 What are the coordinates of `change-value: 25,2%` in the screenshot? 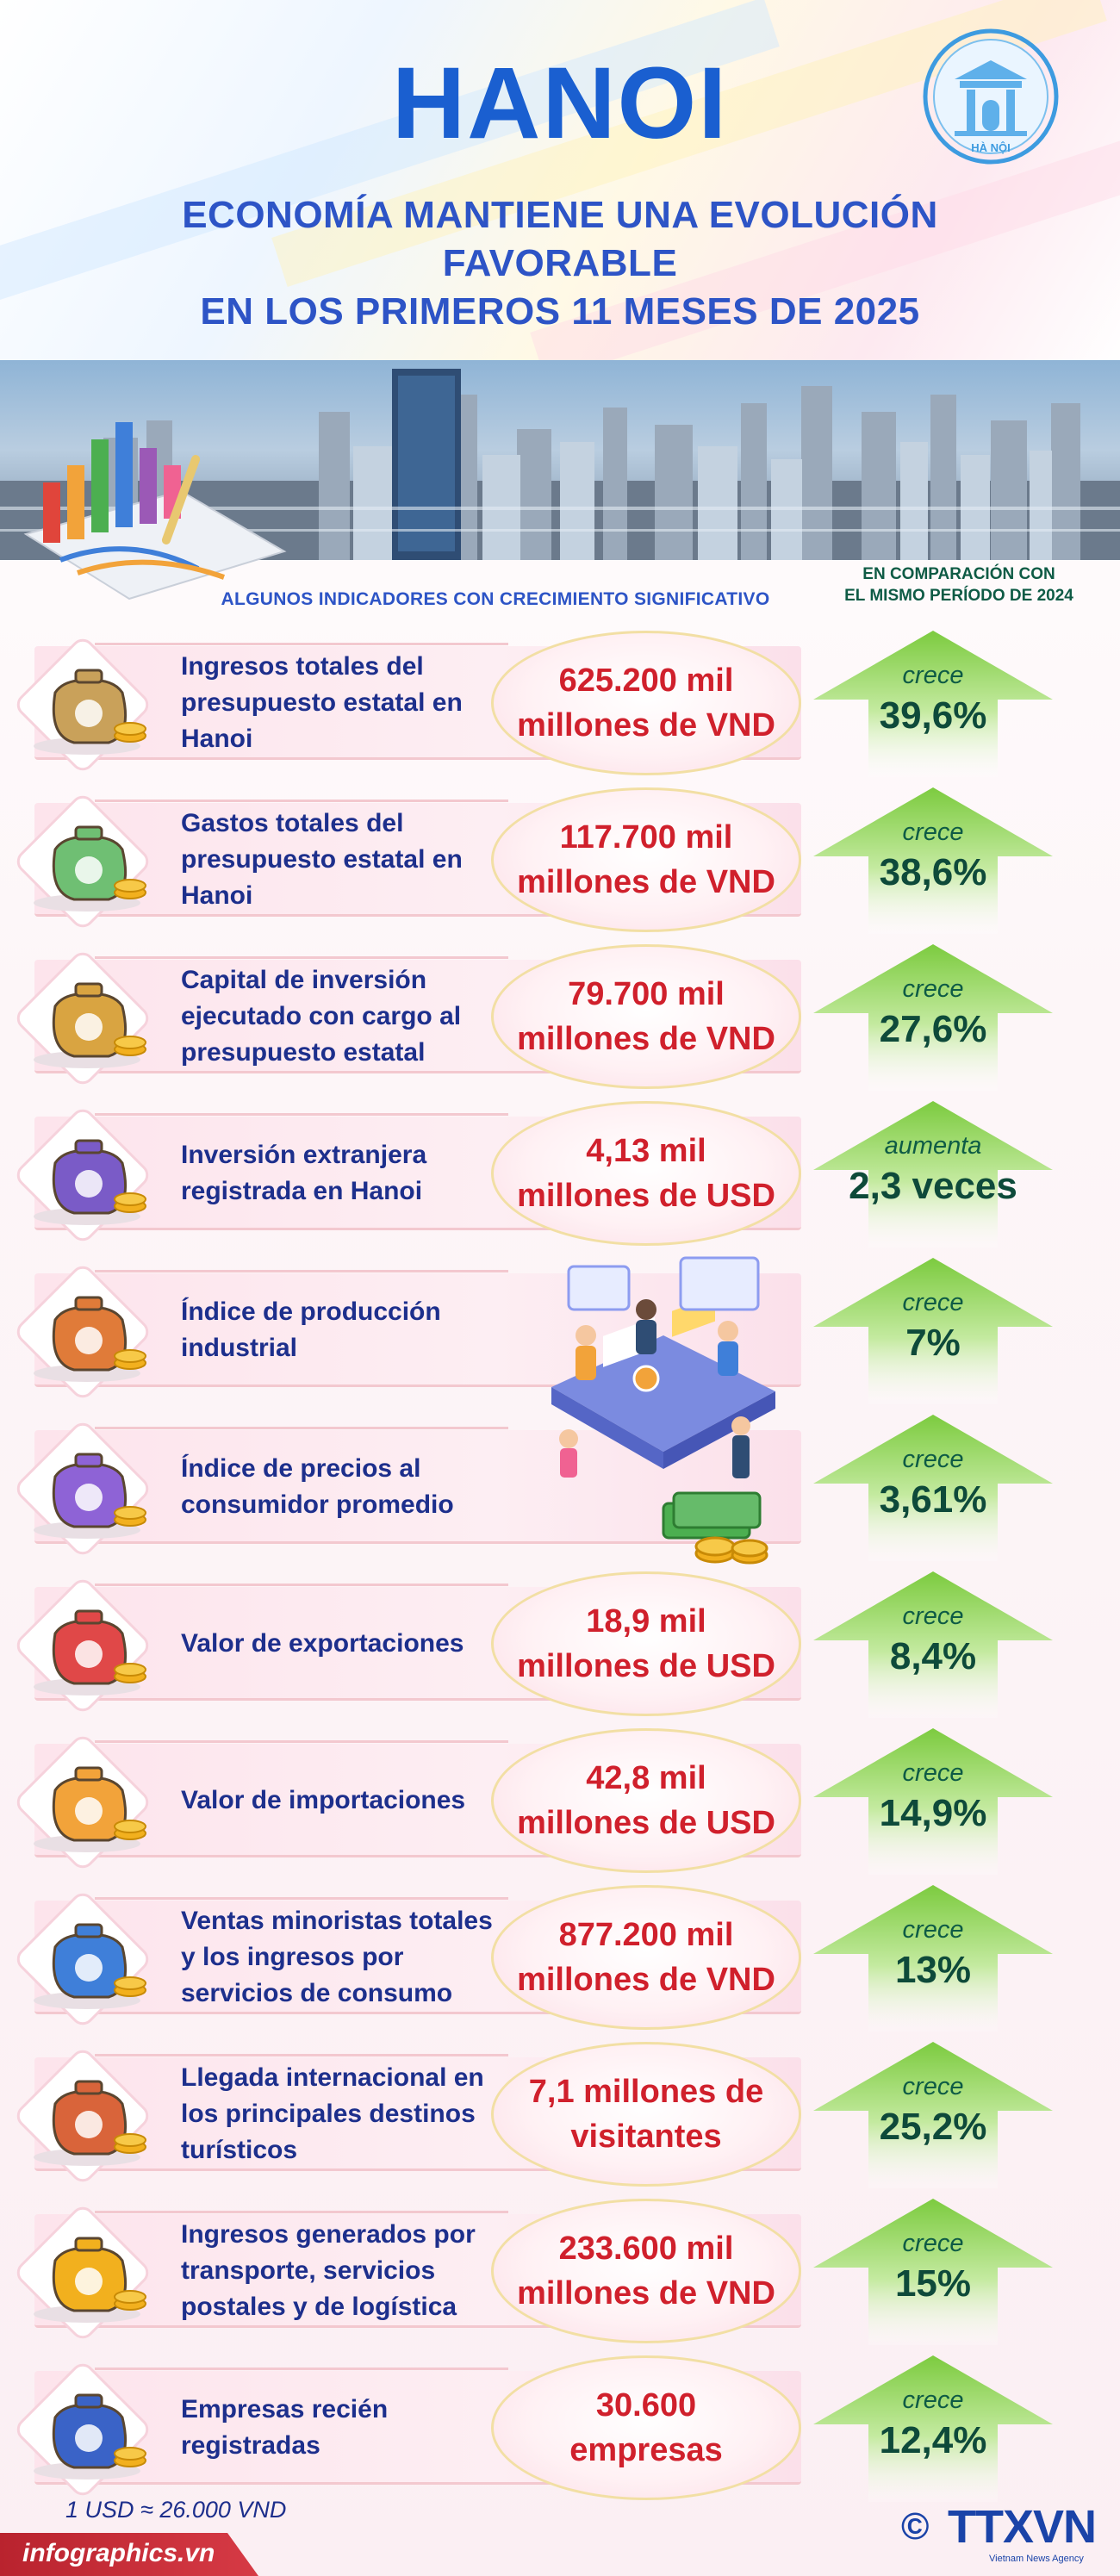 It's located at (933, 2127).